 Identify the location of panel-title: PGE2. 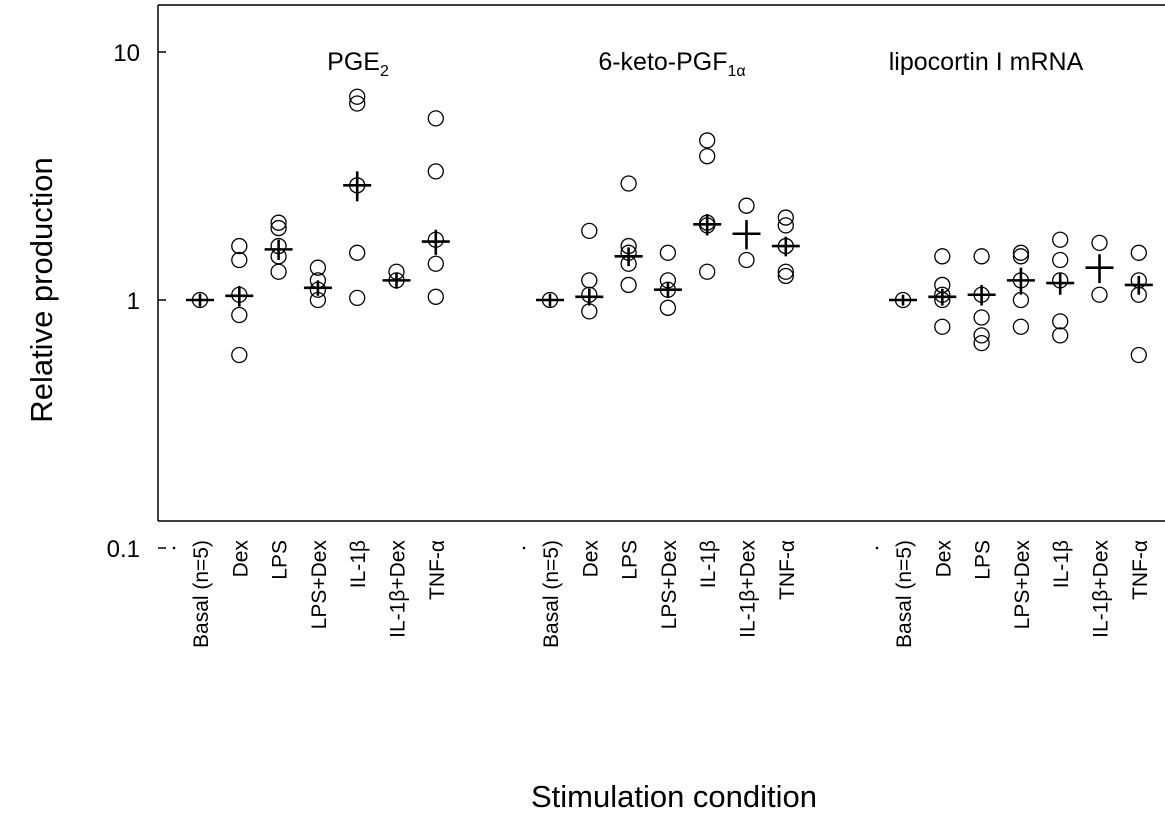
(358, 64).